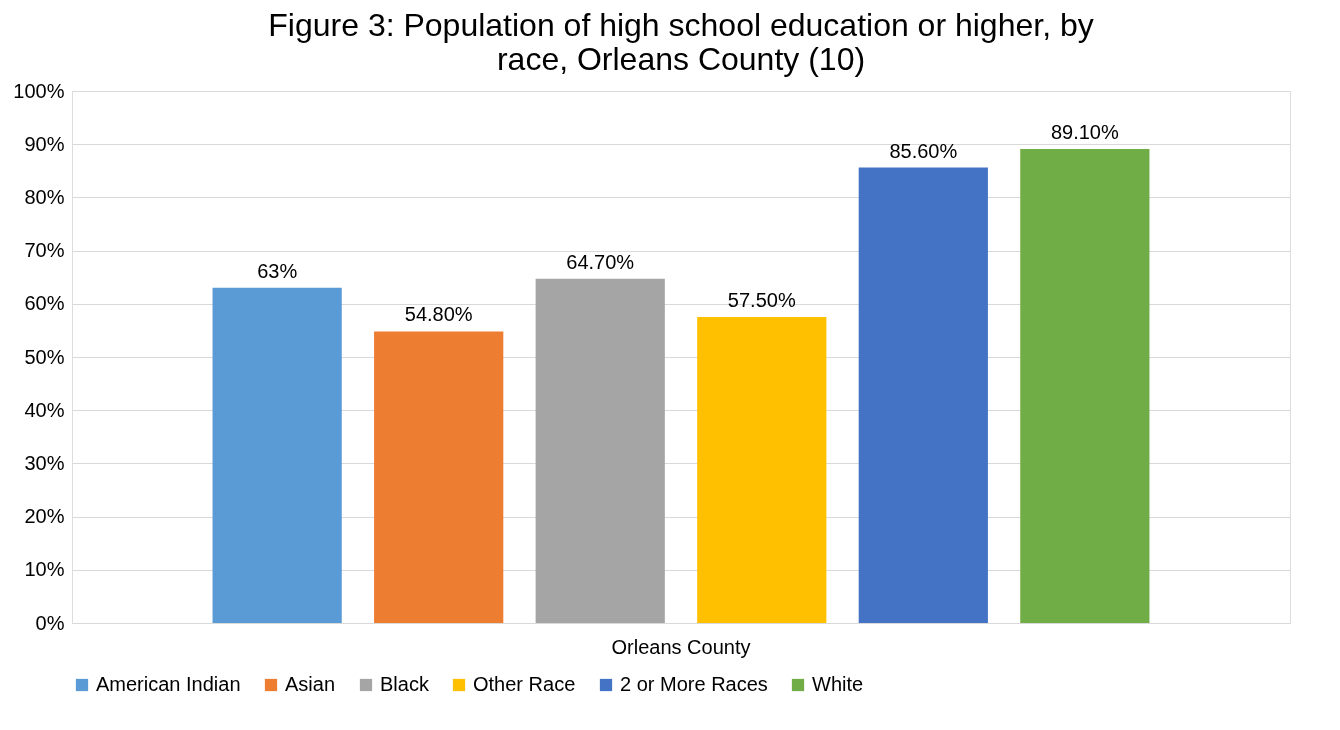  Describe the element at coordinates (50, 622) in the screenshot. I see `y-tick-label: 0%` at that location.